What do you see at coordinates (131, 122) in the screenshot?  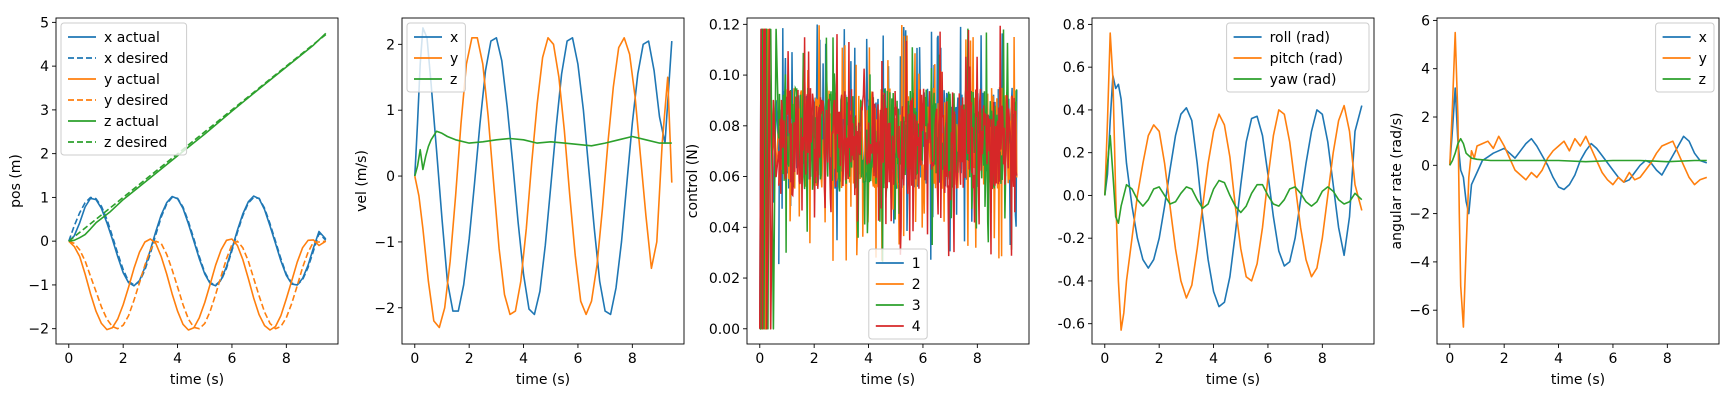 I see `legend-label: z actual` at bounding box center [131, 122].